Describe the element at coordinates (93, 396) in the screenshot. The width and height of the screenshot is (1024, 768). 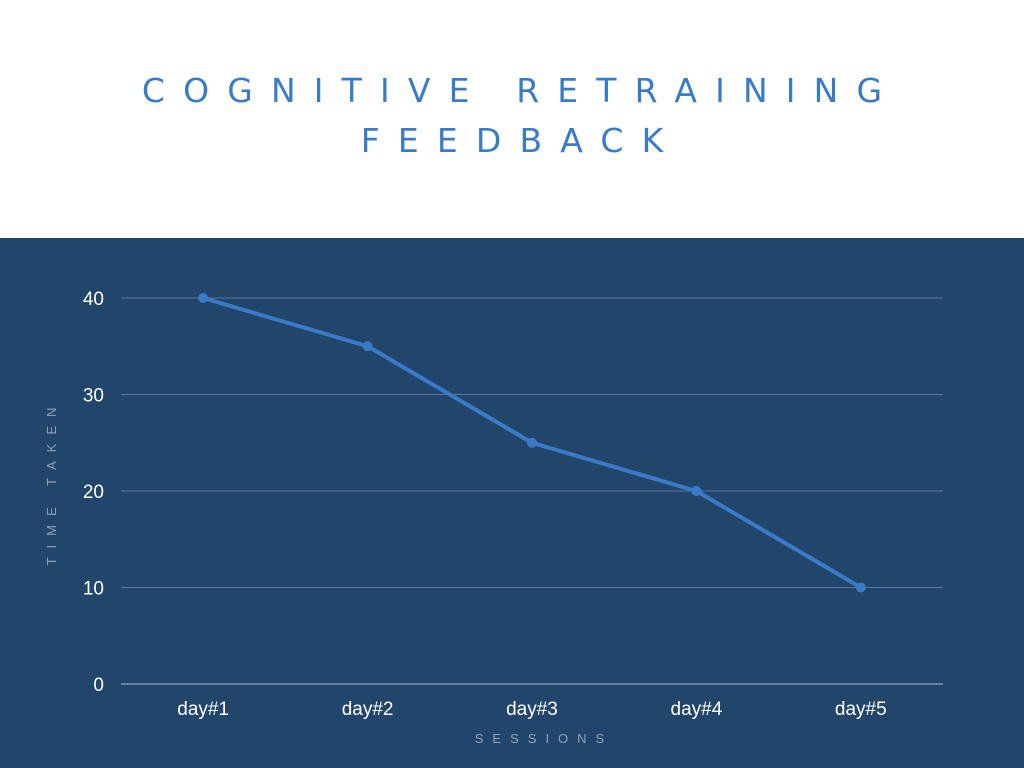
I see `y-tick-label: 30` at that location.